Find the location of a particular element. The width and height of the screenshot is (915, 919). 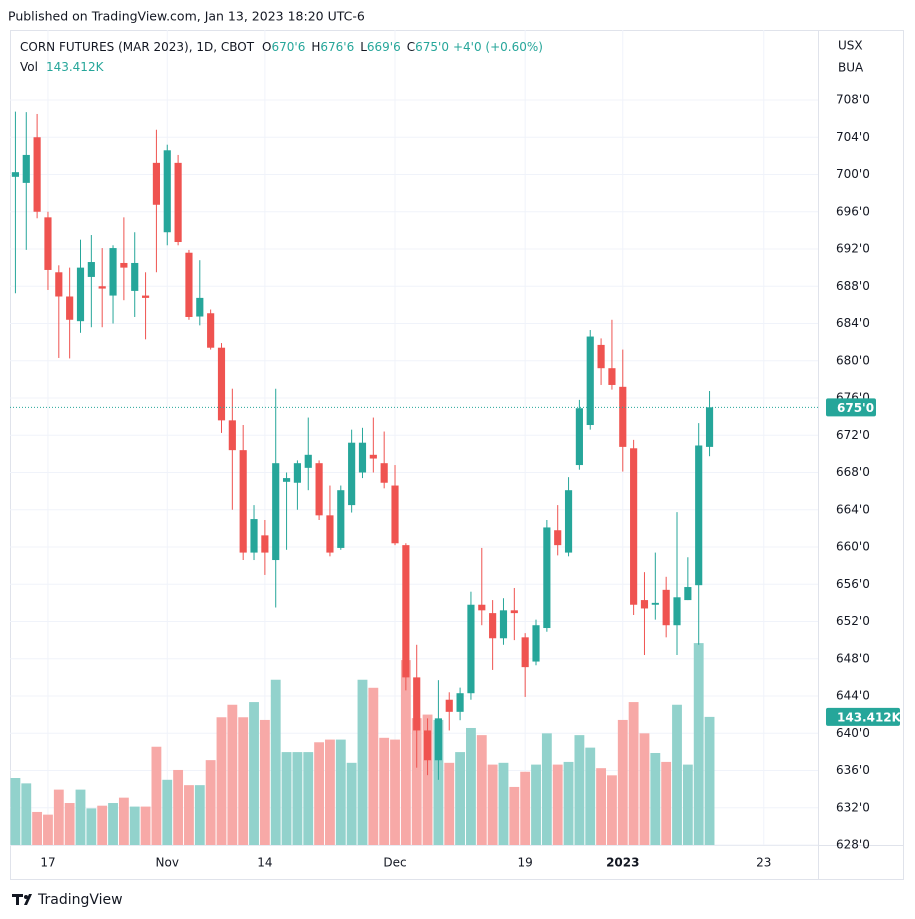

ohlc-value: 669'6 is located at coordinates (384, 47).